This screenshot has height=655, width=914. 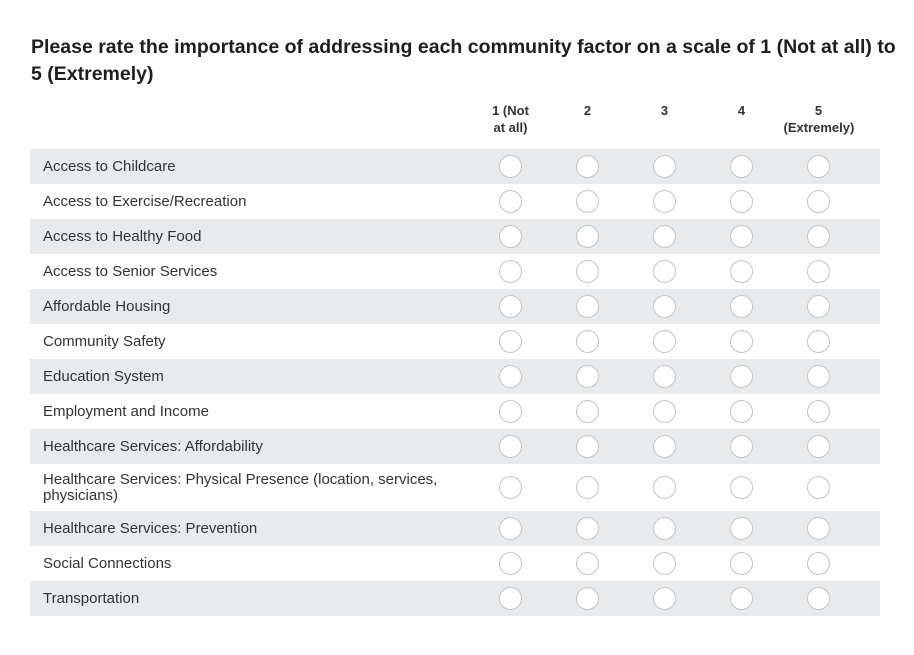 I want to click on factor-row: Access to Exercise/Recreation, so click(x=455, y=201).